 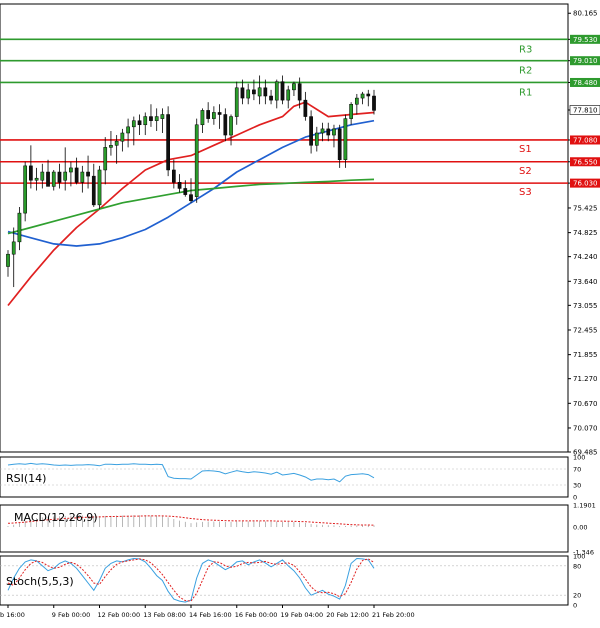 I want to click on time-tick-label: 13 Feb 08:00, so click(x=164, y=615).